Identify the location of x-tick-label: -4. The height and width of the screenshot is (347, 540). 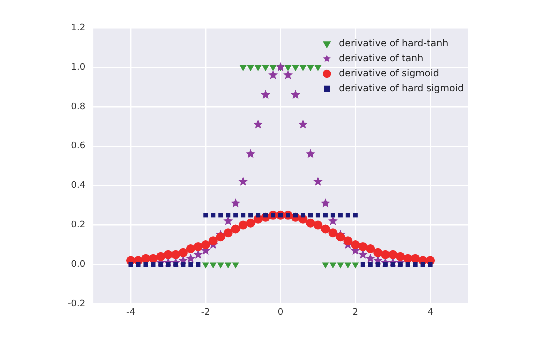
(131, 313).